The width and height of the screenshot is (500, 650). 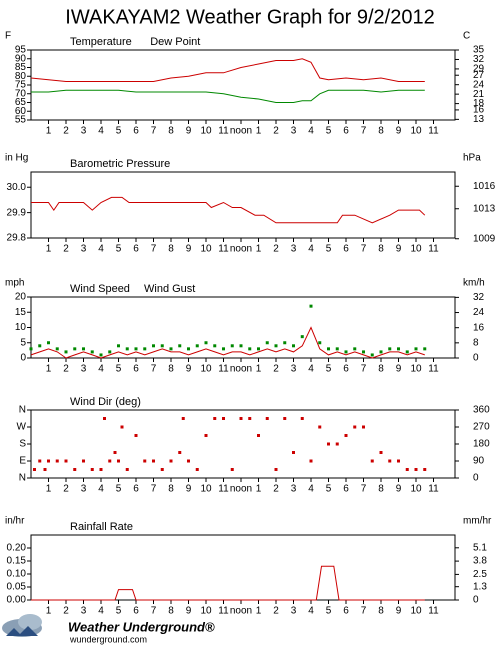 What do you see at coordinates (17, 238) in the screenshot?
I see `y-tick-label: 29.8` at bounding box center [17, 238].